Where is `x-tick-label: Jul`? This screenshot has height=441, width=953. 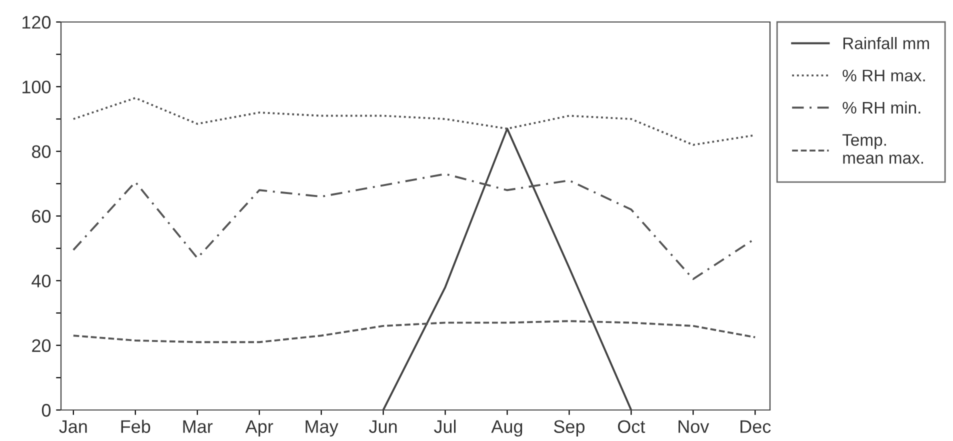
x-tick-label: Jul is located at coordinates (445, 426).